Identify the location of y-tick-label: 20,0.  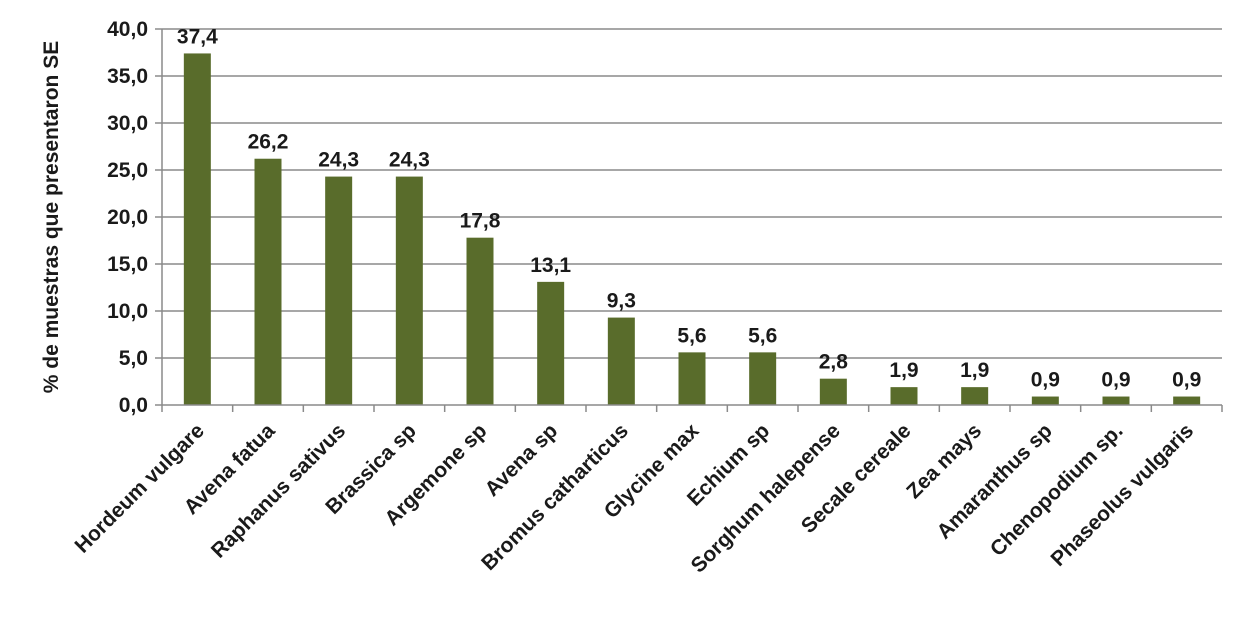
(127, 217).